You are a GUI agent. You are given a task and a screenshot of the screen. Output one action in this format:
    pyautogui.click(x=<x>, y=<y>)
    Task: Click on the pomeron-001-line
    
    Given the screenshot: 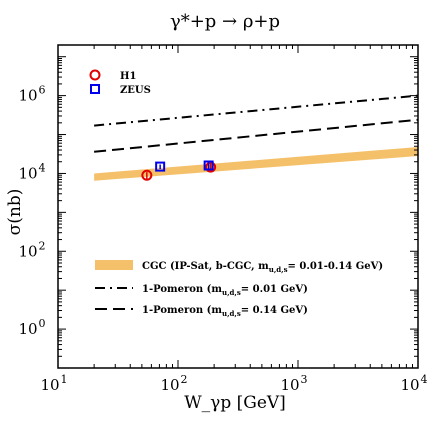 What is the action you would take?
    pyautogui.click(x=256, y=110)
    